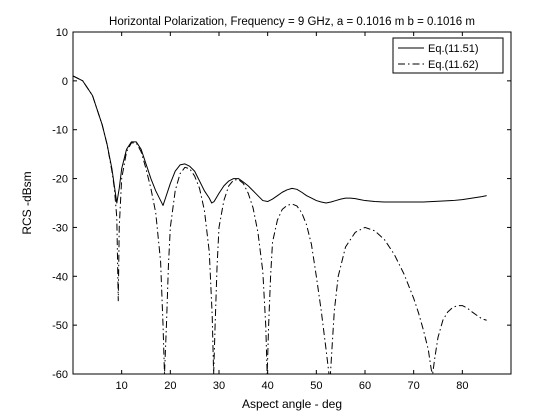  I want to click on y-tick-label: -10, so click(60, 131).